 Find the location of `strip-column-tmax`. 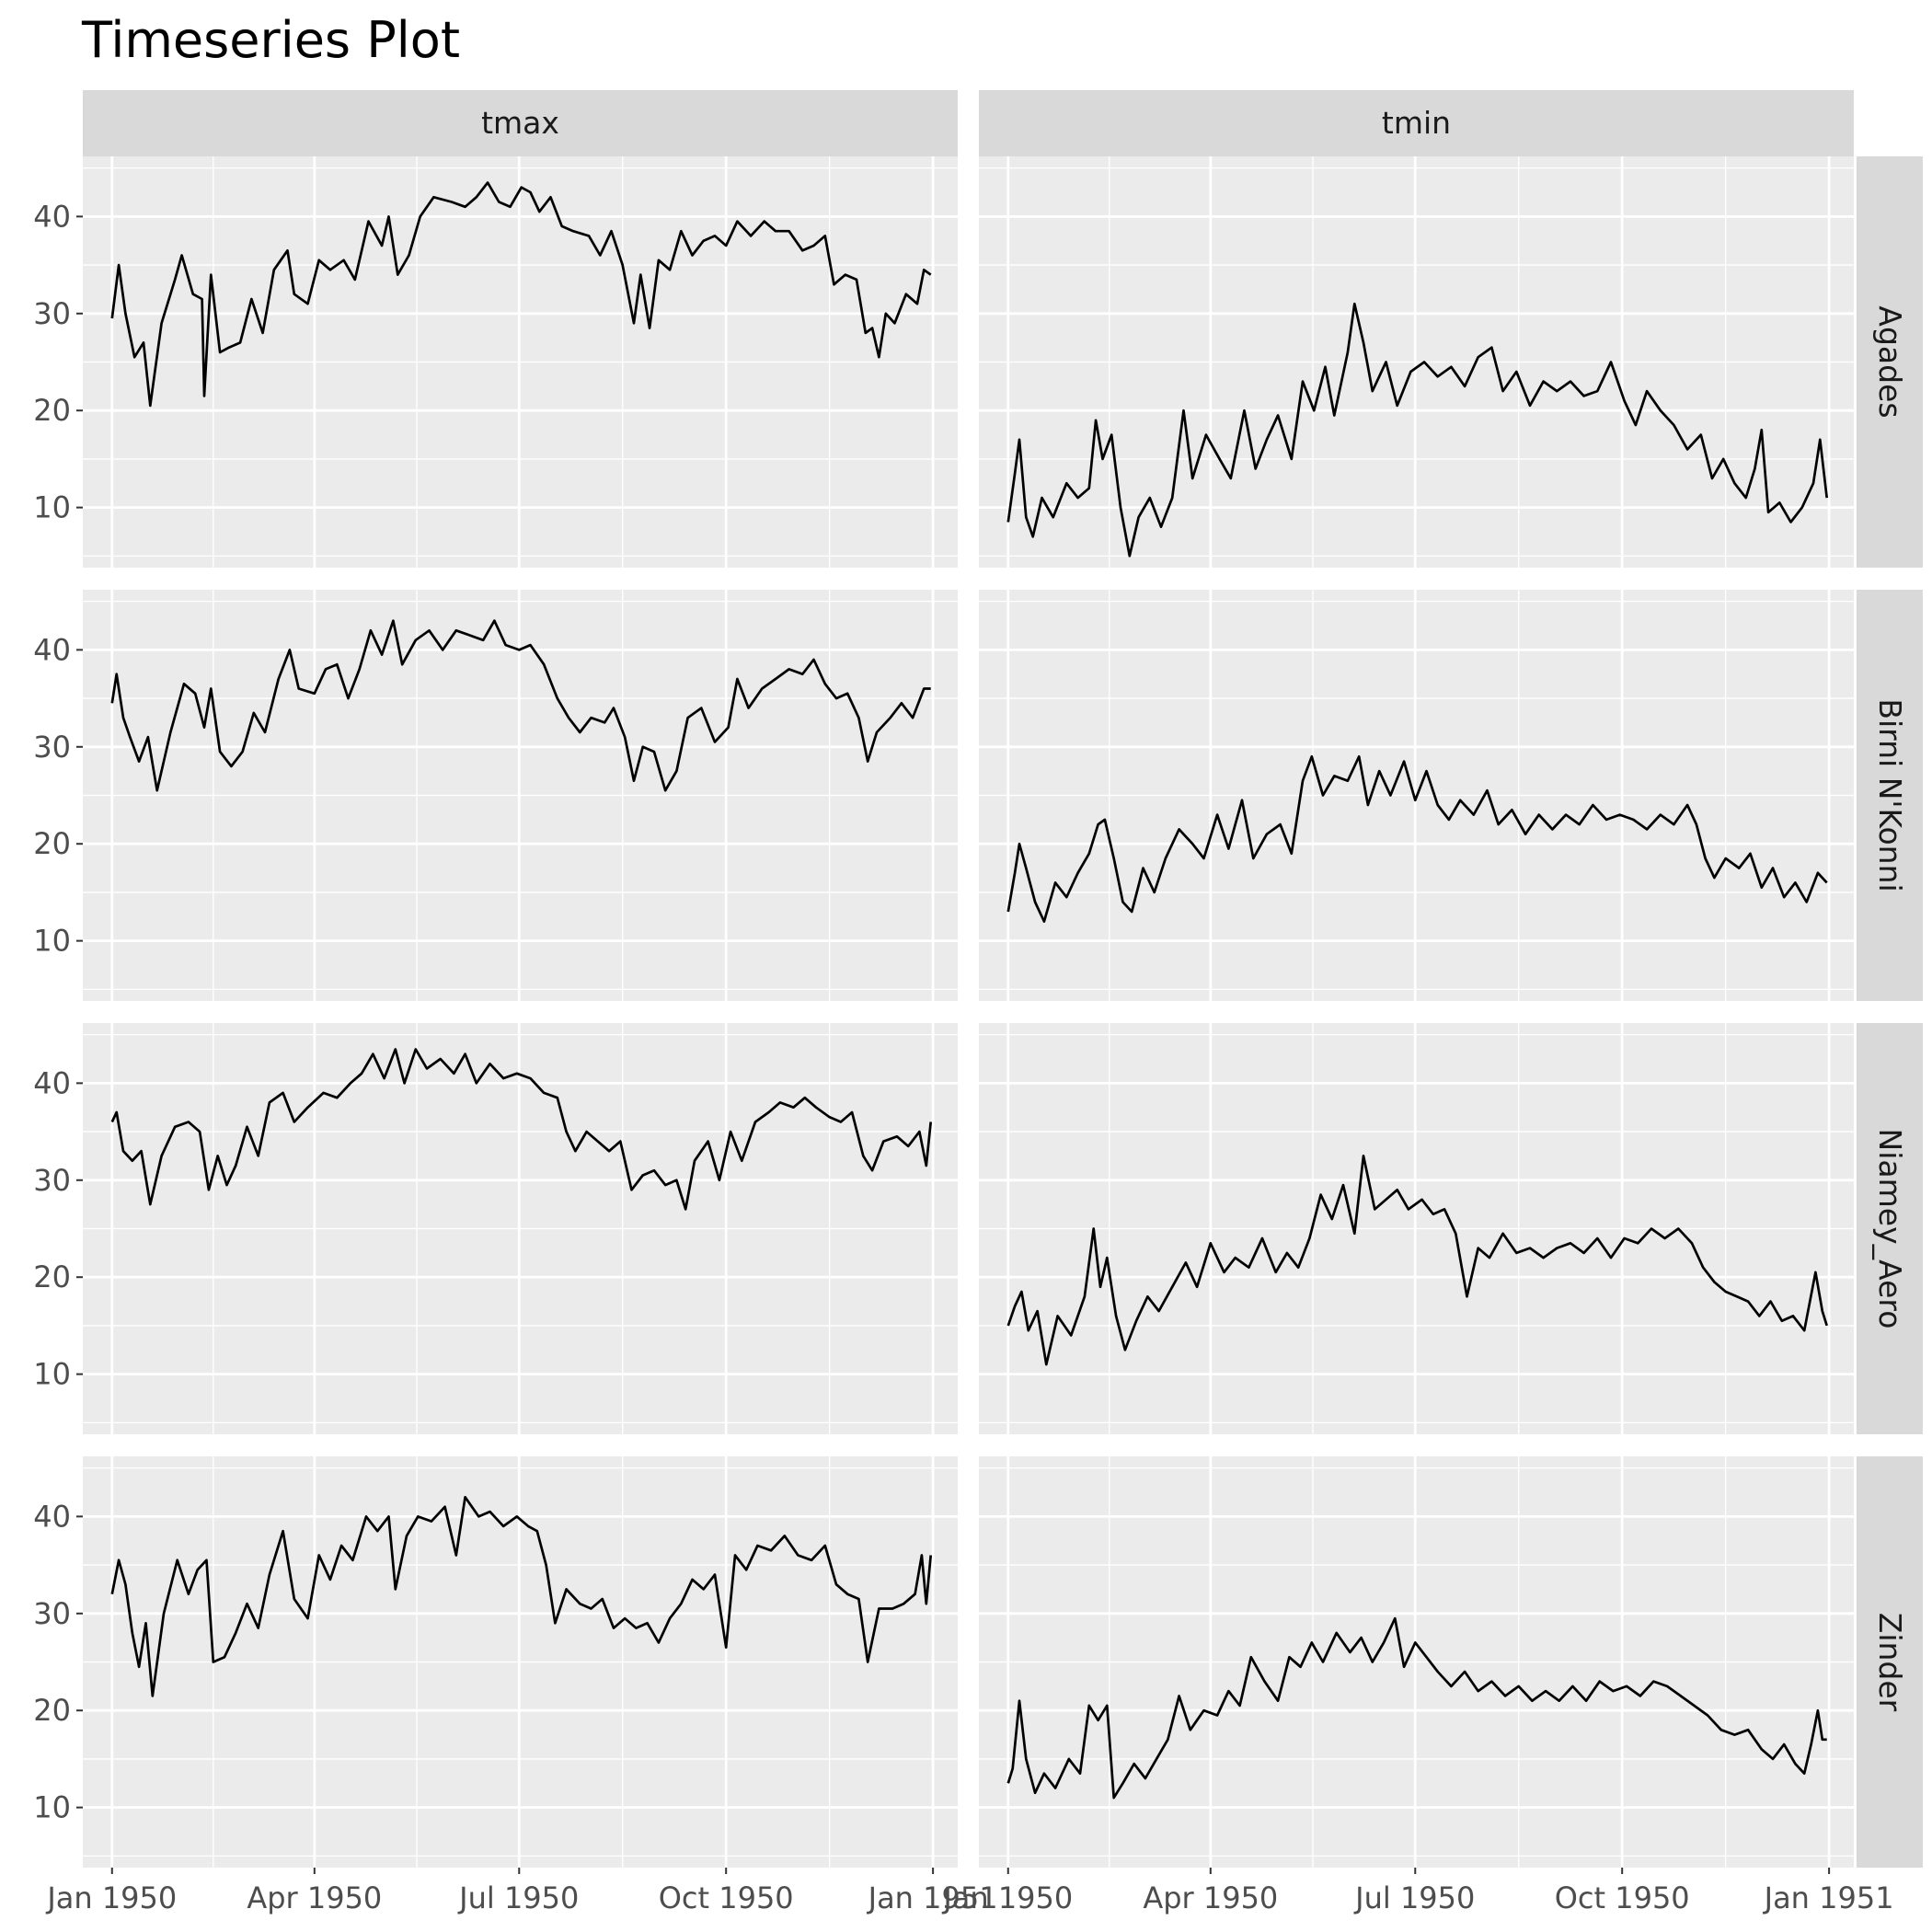

strip-column-tmax is located at coordinates (520, 123).